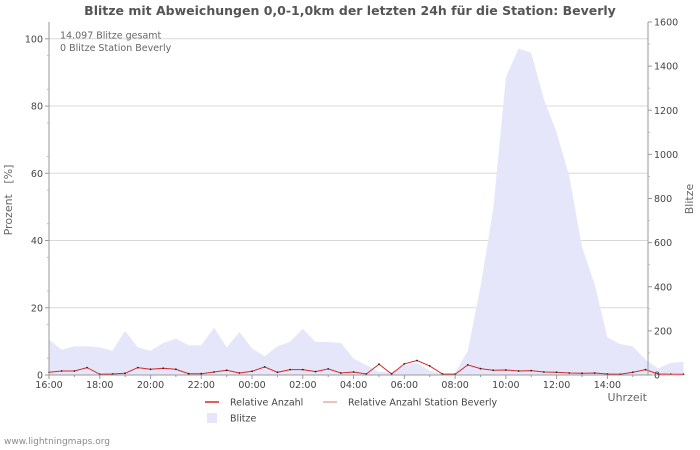 This screenshot has height=450, width=700. What do you see at coordinates (37, 174) in the screenshot?
I see `y-left-tick-label: 60` at bounding box center [37, 174].